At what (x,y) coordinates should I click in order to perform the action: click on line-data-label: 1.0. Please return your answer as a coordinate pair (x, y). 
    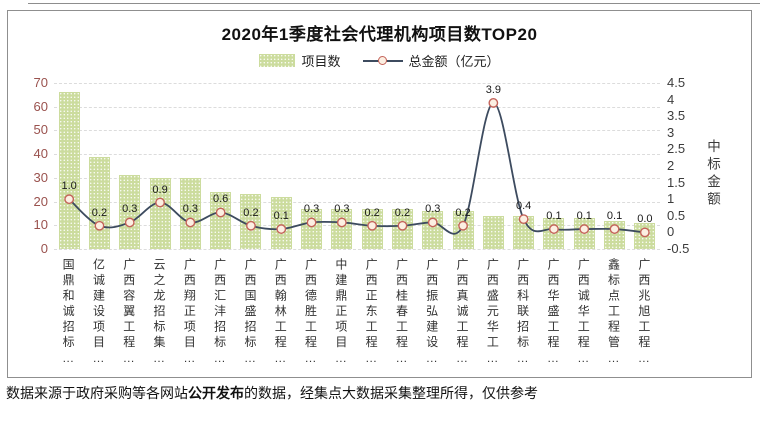
    Looking at the image, I should click on (69, 186).